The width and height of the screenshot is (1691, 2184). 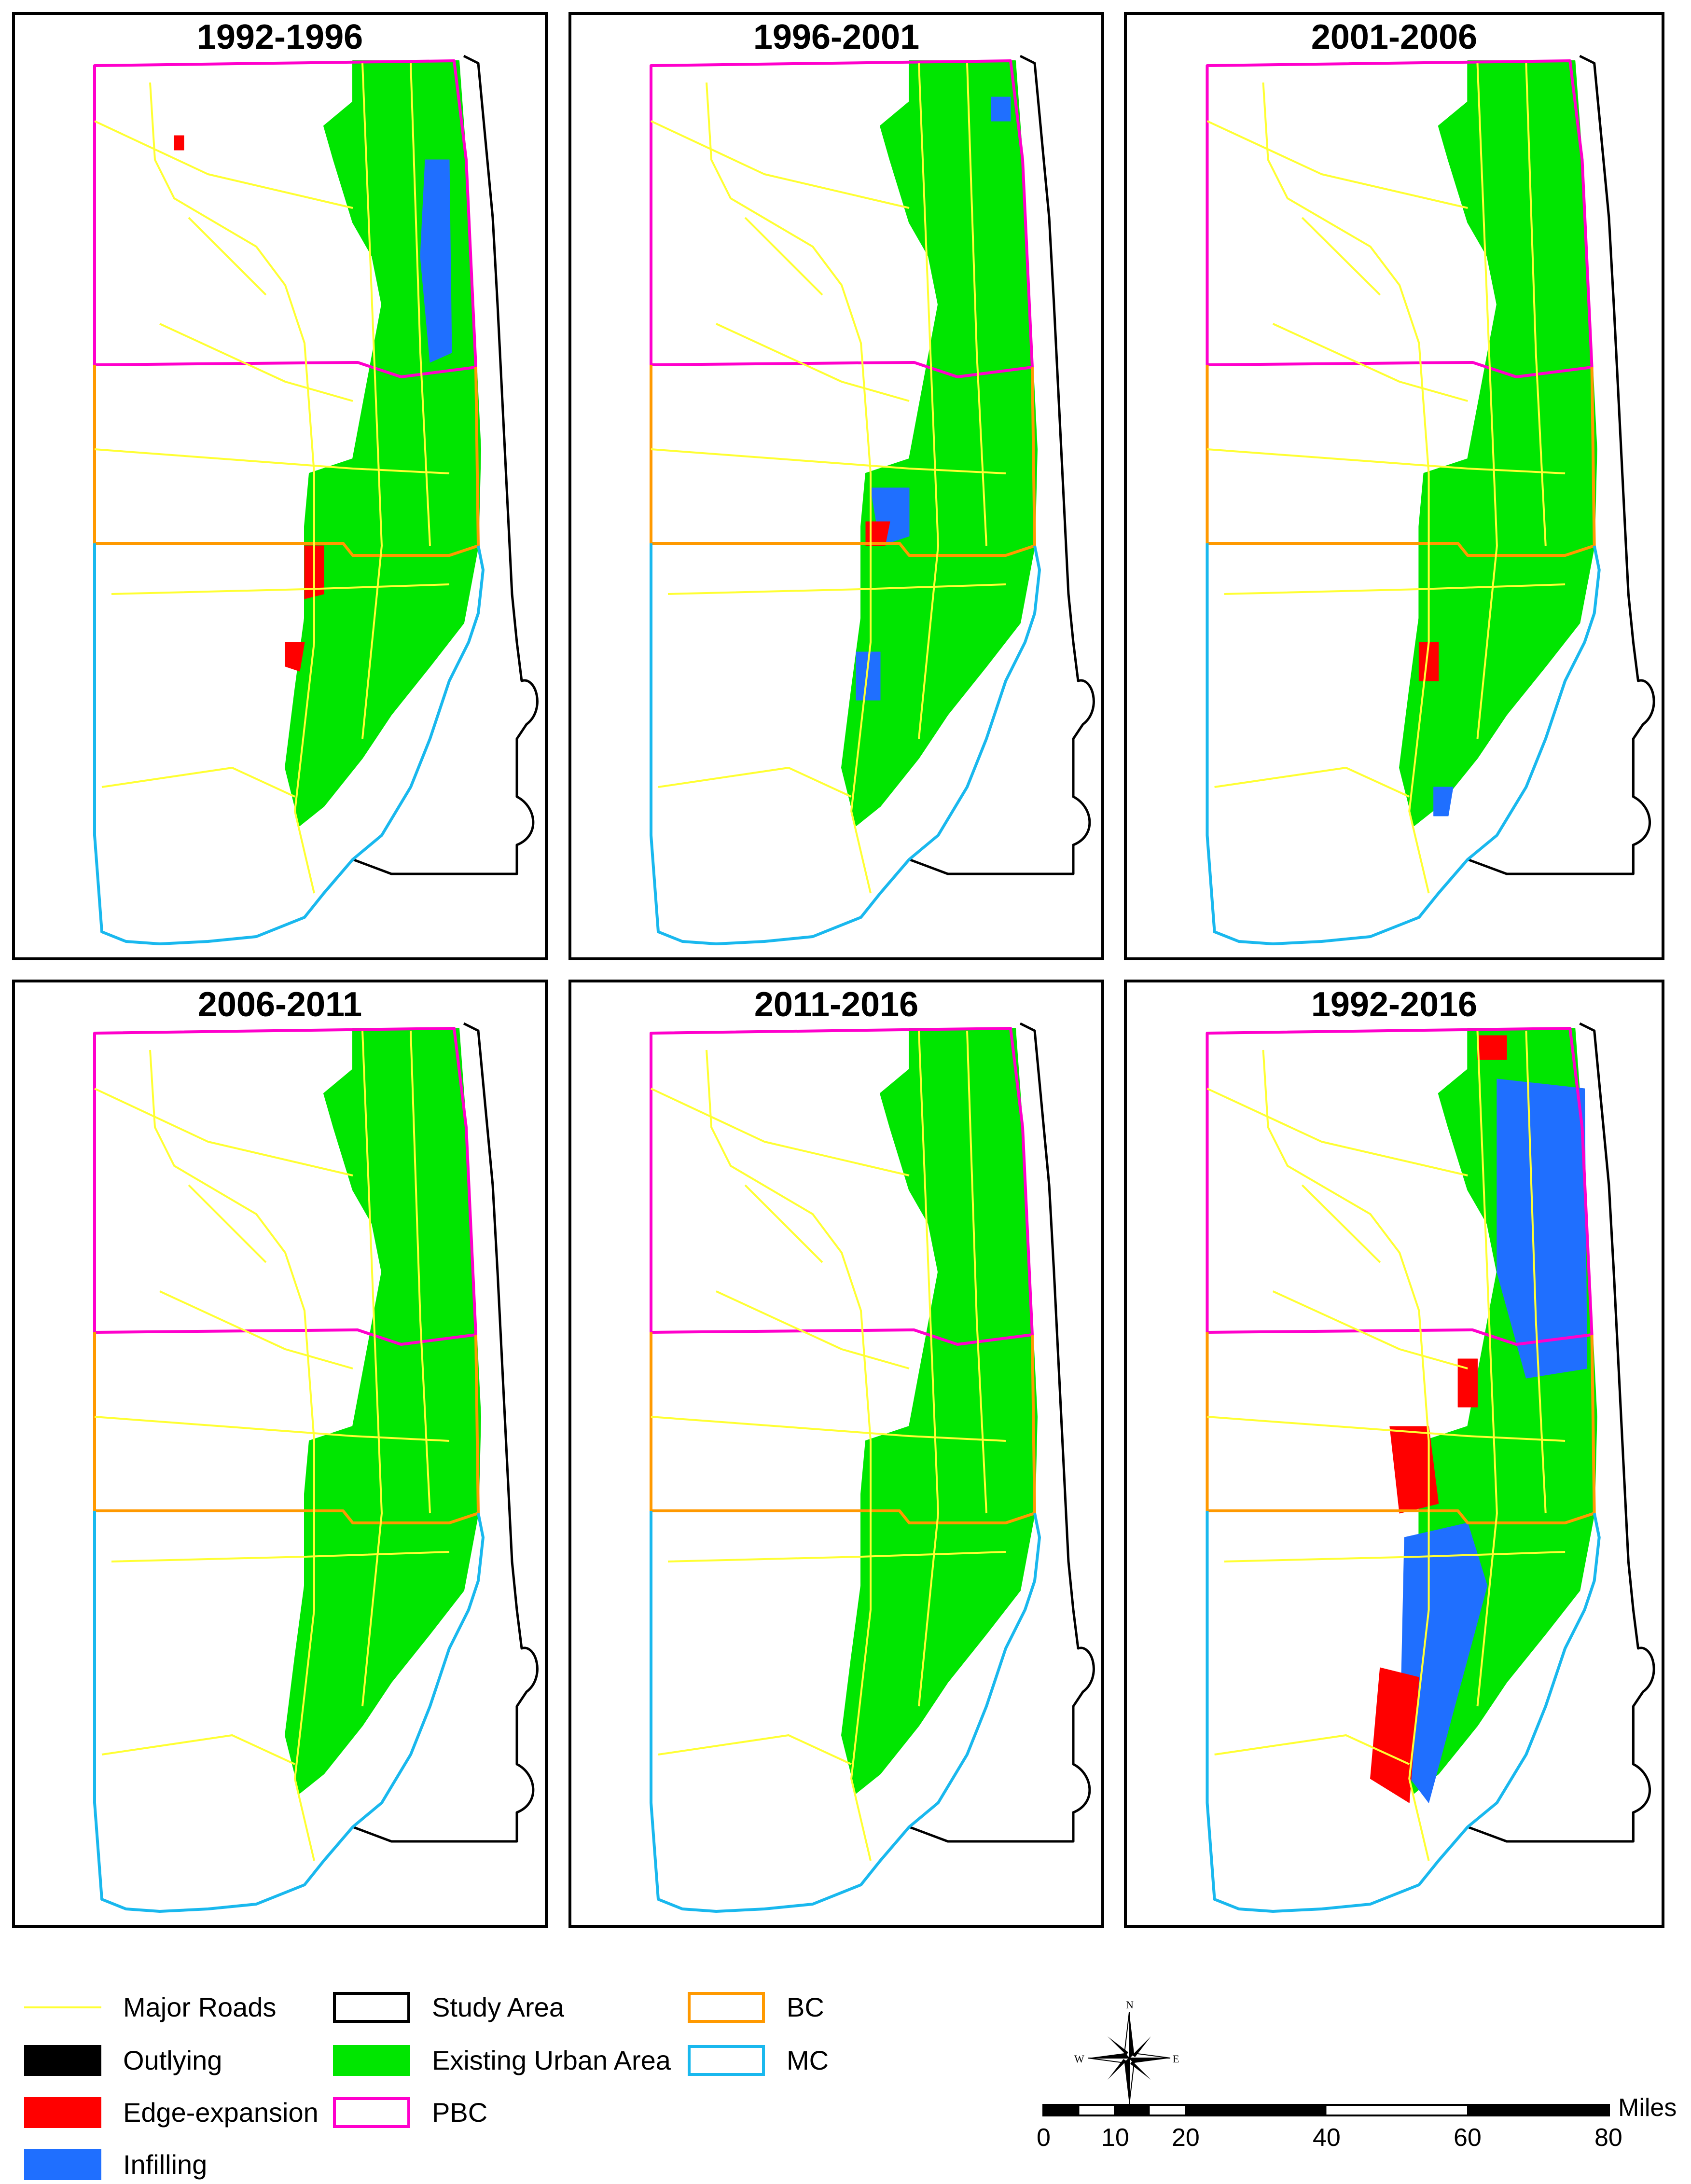 I want to click on scale-tick-60: 60, so click(x=1468, y=2138).